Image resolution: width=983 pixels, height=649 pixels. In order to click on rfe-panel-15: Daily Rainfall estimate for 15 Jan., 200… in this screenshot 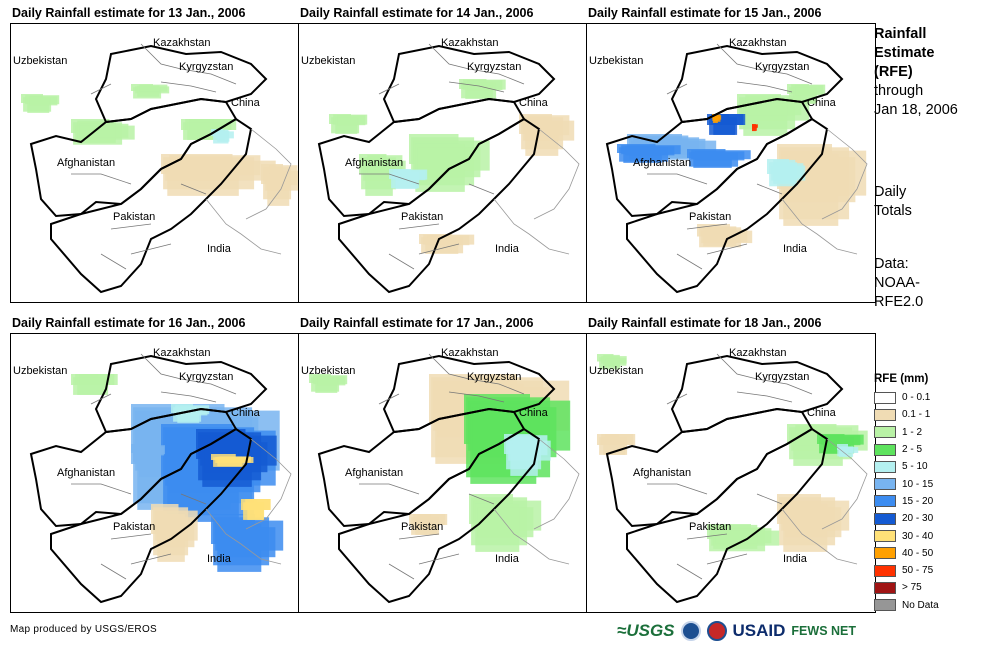, I will do `click(731, 156)`.